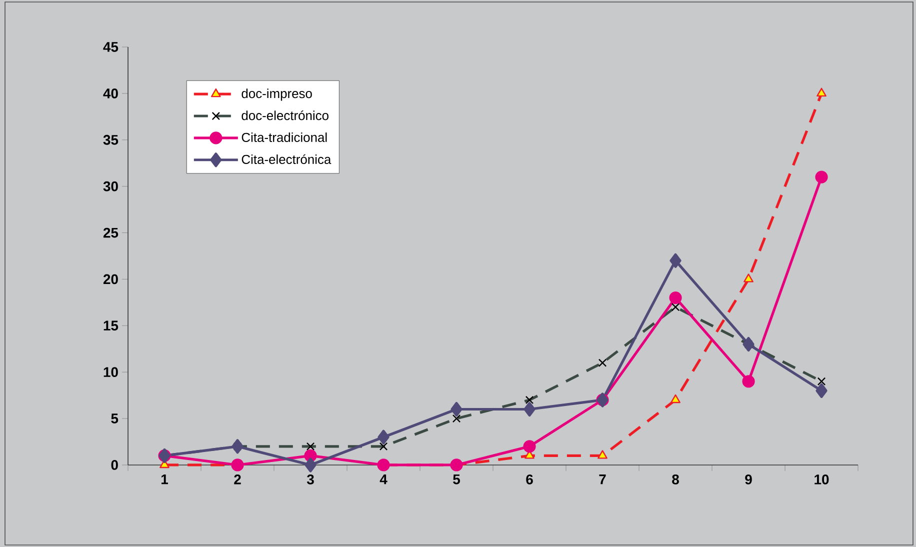 This screenshot has width=916, height=547. What do you see at coordinates (384, 479) in the screenshot?
I see `x-tick-label: 4` at bounding box center [384, 479].